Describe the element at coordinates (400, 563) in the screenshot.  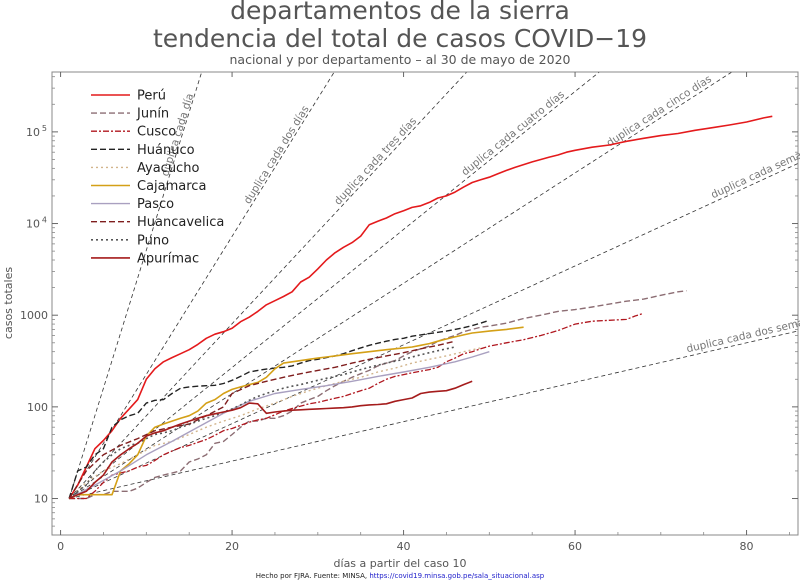
I see `x-axis-label: días a partir del caso 10` at that location.